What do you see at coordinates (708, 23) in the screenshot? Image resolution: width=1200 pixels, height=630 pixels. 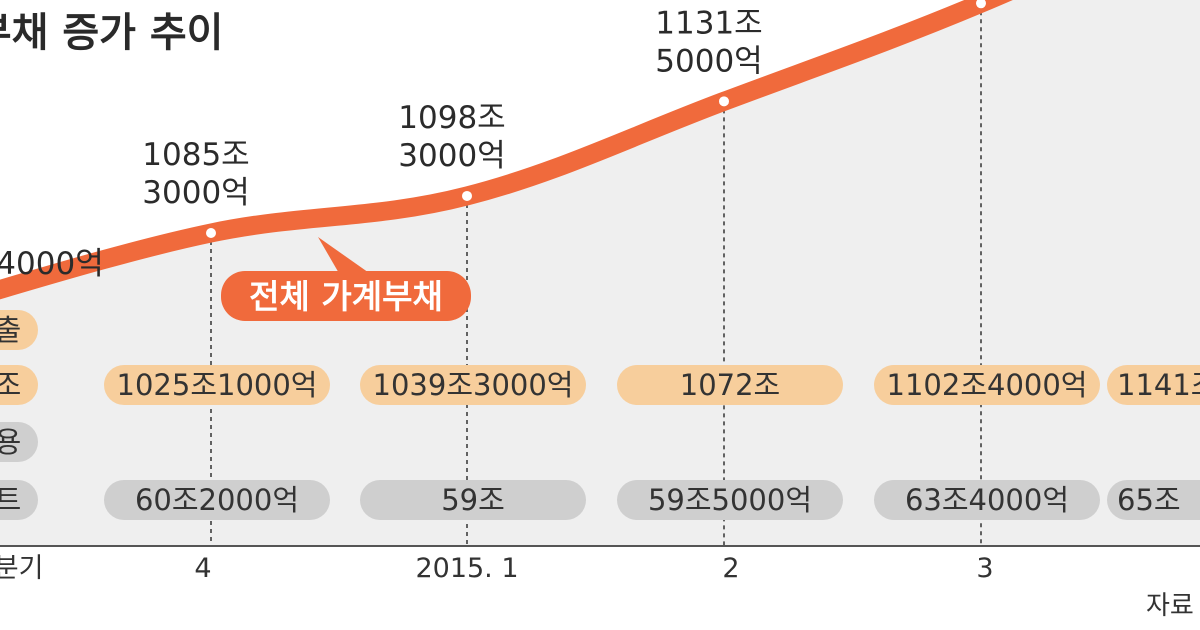 I see `value-label: 1131조` at bounding box center [708, 23].